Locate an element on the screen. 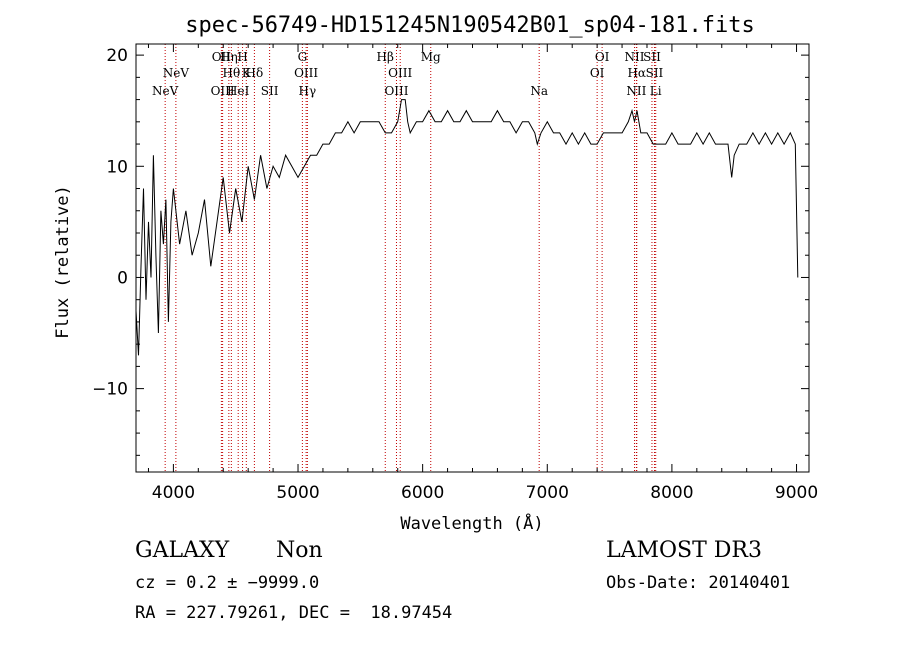 This screenshot has width=900, height=649. line-label-4: Hη is located at coordinates (229, 57).